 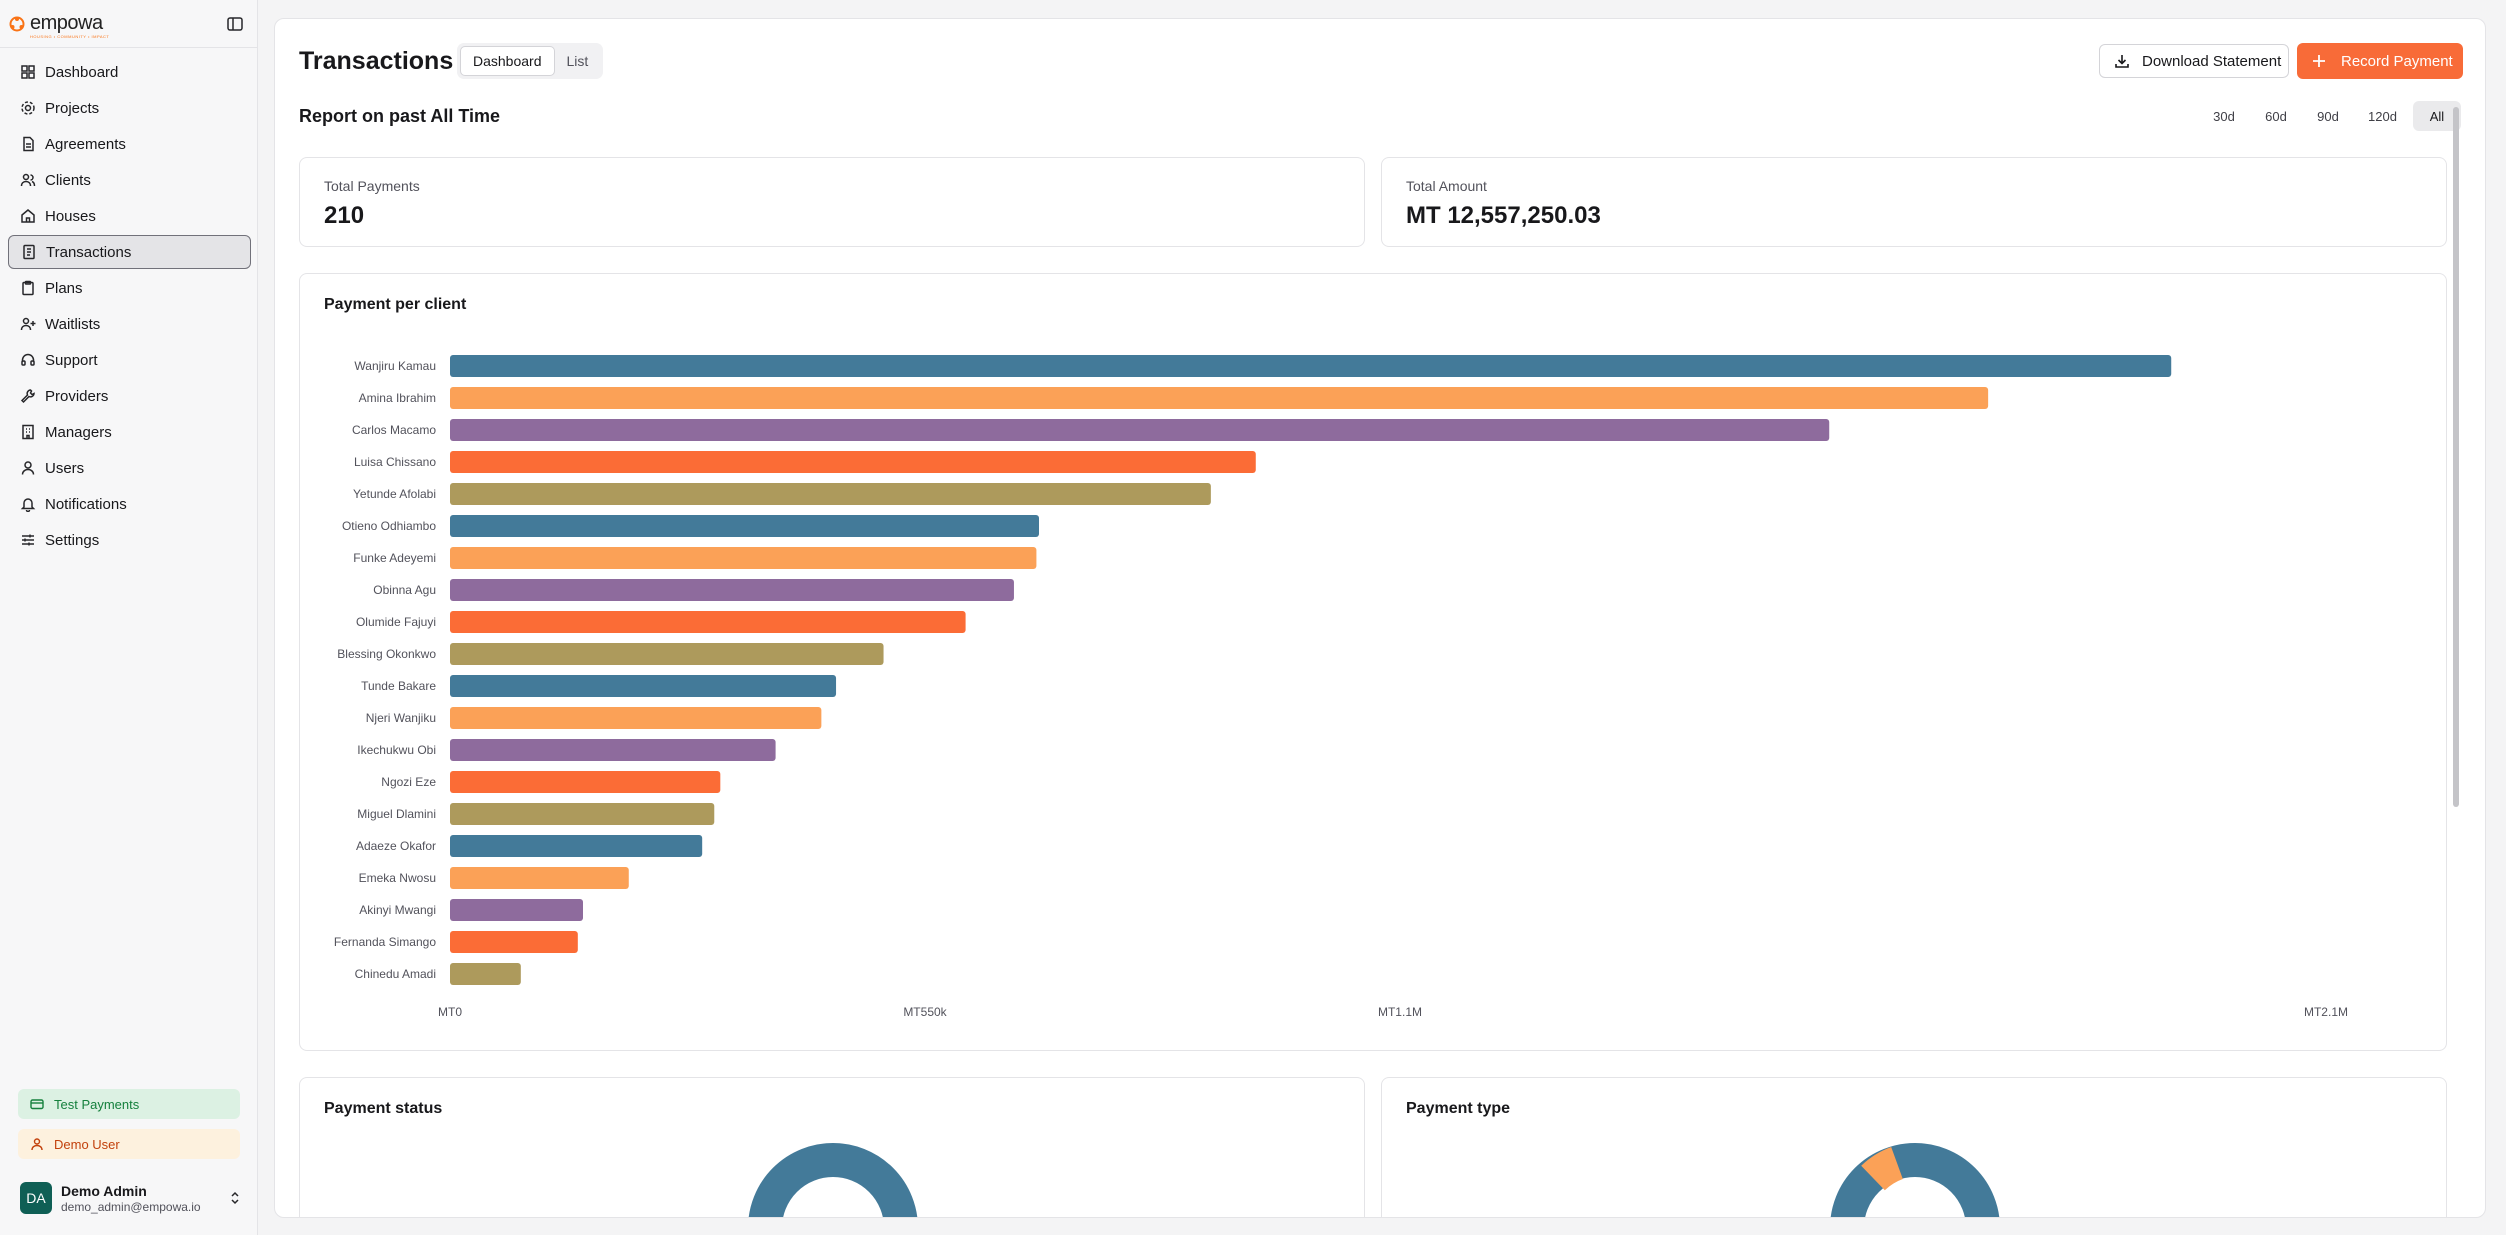 I want to click on sidebar-item-label: Notifications, so click(x=86, y=504).